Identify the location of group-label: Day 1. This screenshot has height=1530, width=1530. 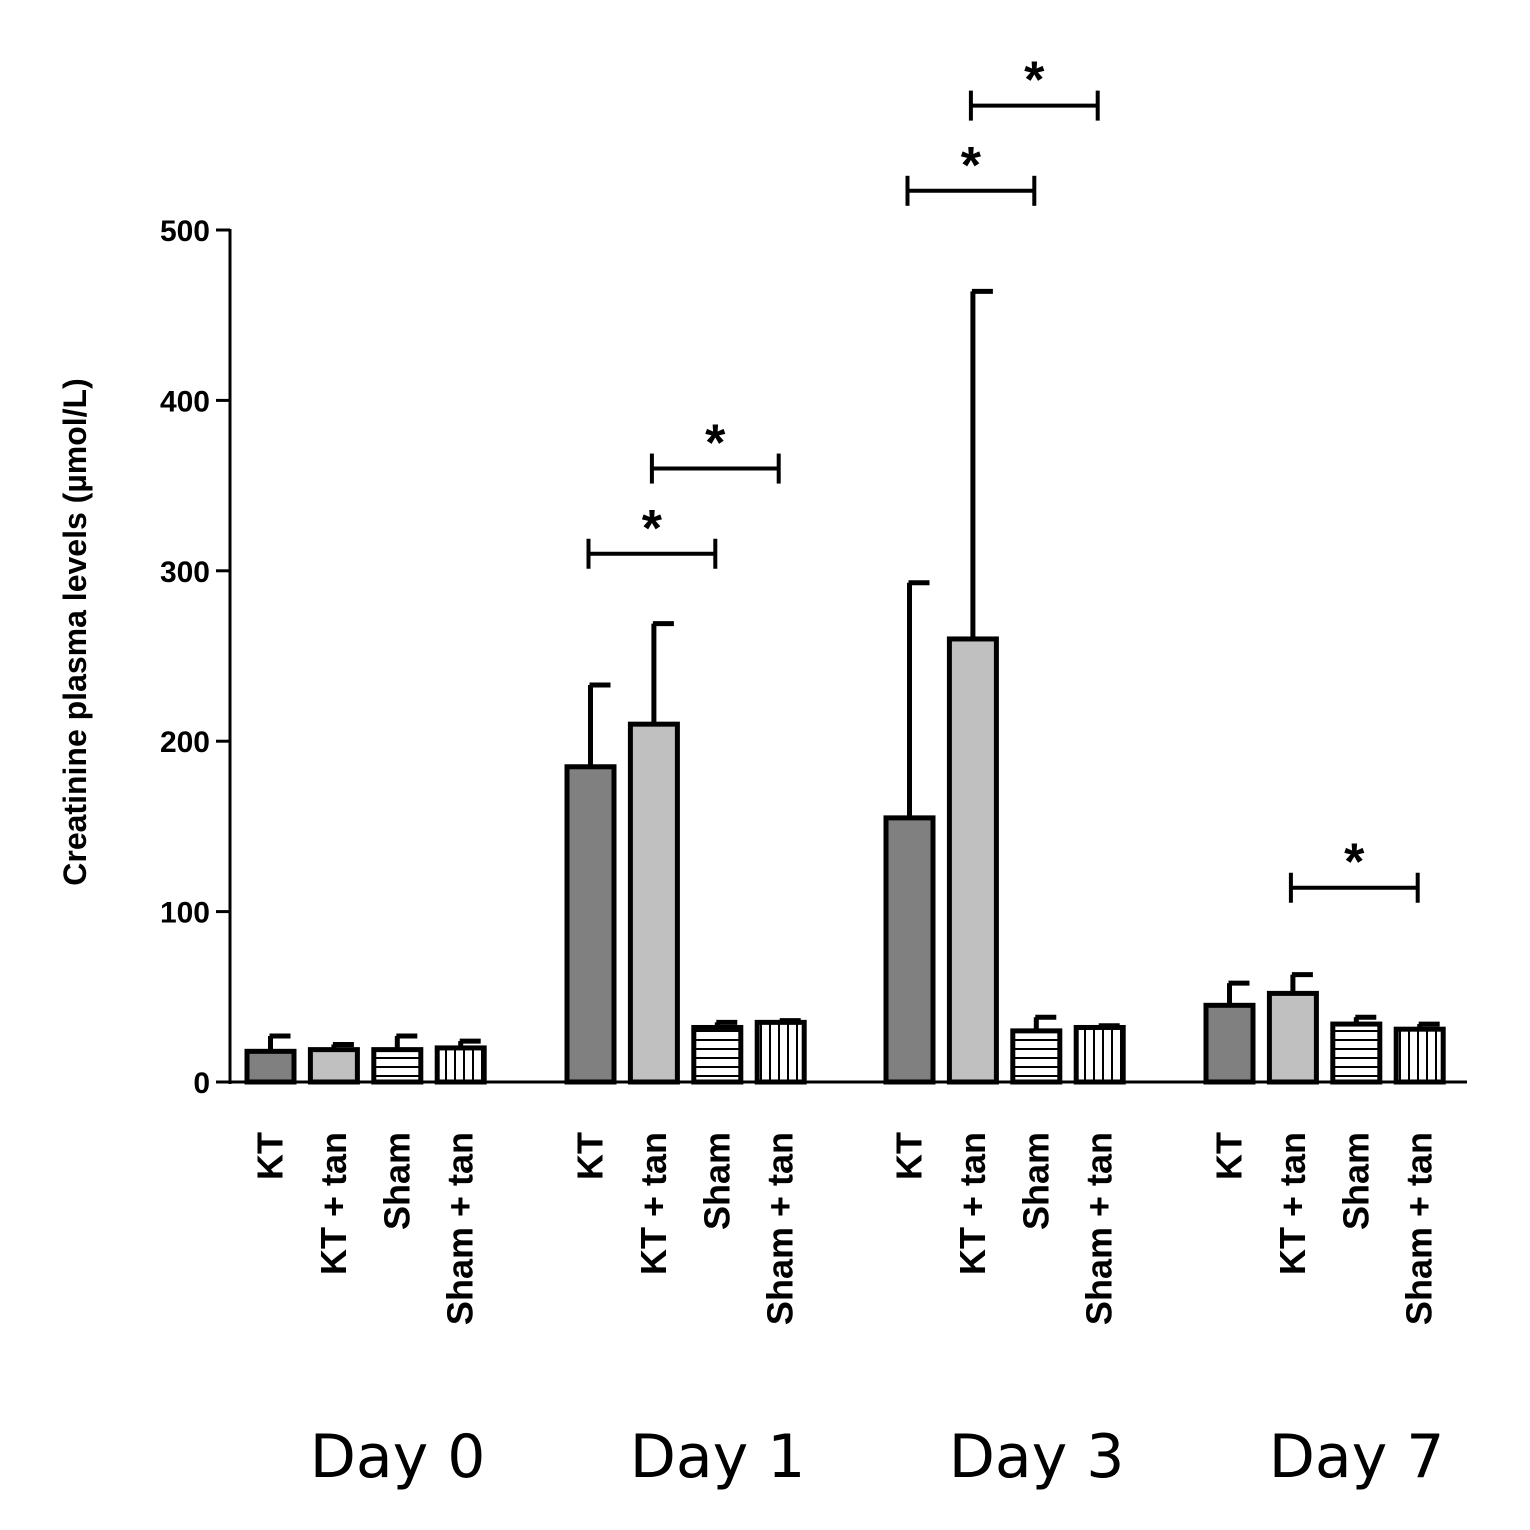
(718, 1457).